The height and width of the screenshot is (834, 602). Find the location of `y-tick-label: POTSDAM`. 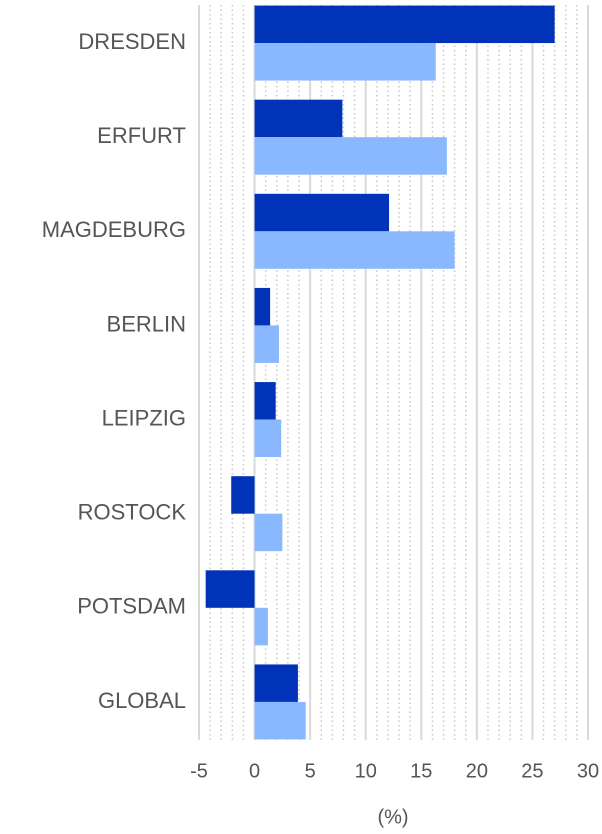

y-tick-label: POTSDAM is located at coordinates (131, 606).